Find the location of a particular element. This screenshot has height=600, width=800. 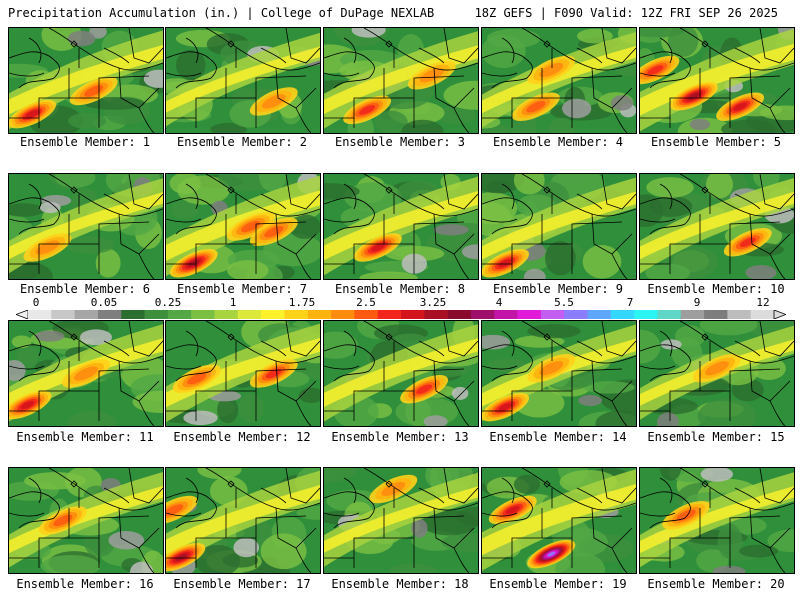

colorbar-tick-label: 0 is located at coordinates (36, 302).